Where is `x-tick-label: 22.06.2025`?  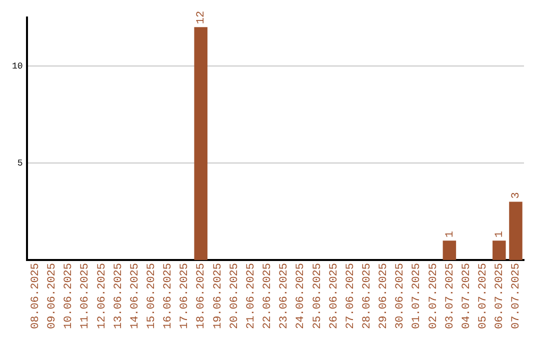 x-tick-label: 22.06.2025 is located at coordinates (268, 296).